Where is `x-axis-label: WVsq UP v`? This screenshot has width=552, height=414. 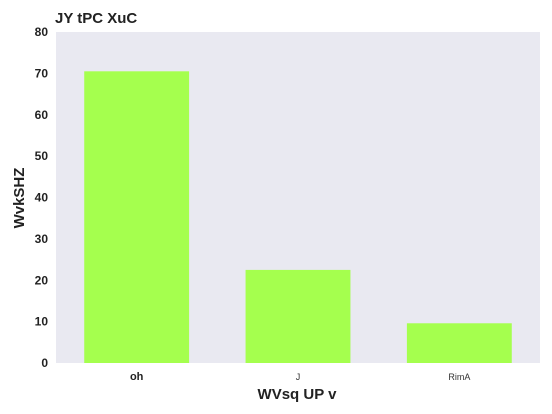
x-axis-label: WVsq UP v is located at coordinates (298, 394).